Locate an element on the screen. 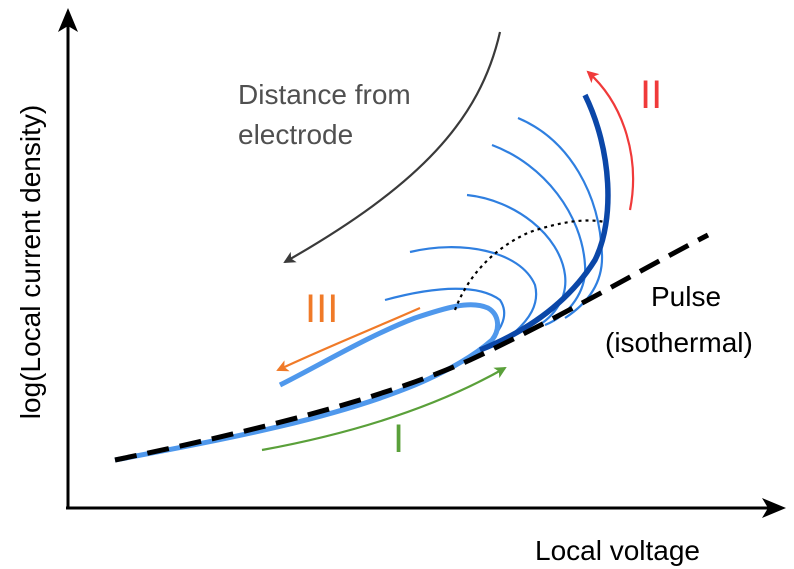 Image resolution: width=794 pixels, height=569 pixels. distance-label-line2: electrode is located at coordinates (295, 134).